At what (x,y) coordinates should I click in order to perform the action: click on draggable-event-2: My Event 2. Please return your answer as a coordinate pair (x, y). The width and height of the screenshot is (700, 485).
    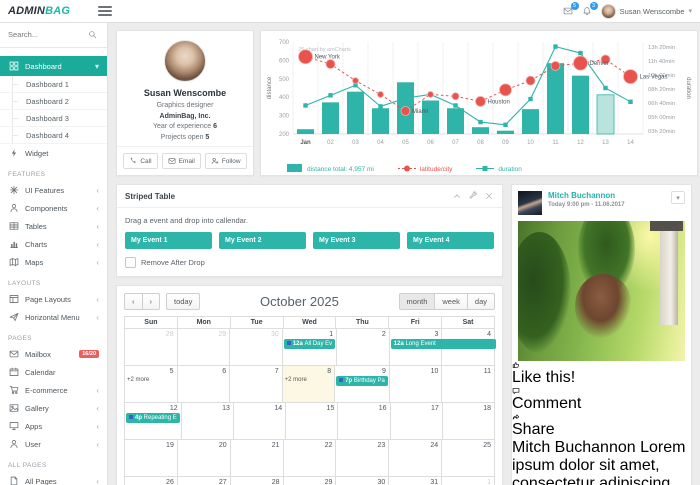
    Looking at the image, I should click on (262, 240).